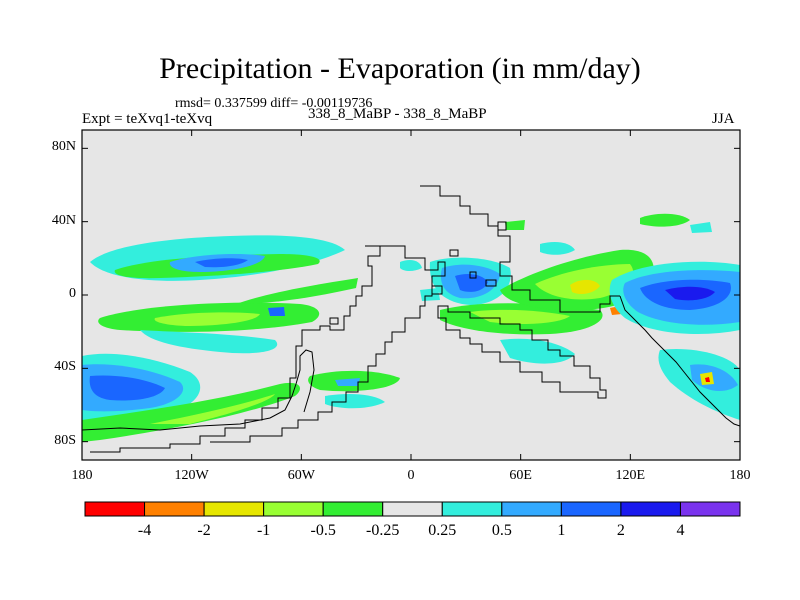  What do you see at coordinates (630, 475) in the screenshot?
I see `x-tick-label: 120E` at bounding box center [630, 475].